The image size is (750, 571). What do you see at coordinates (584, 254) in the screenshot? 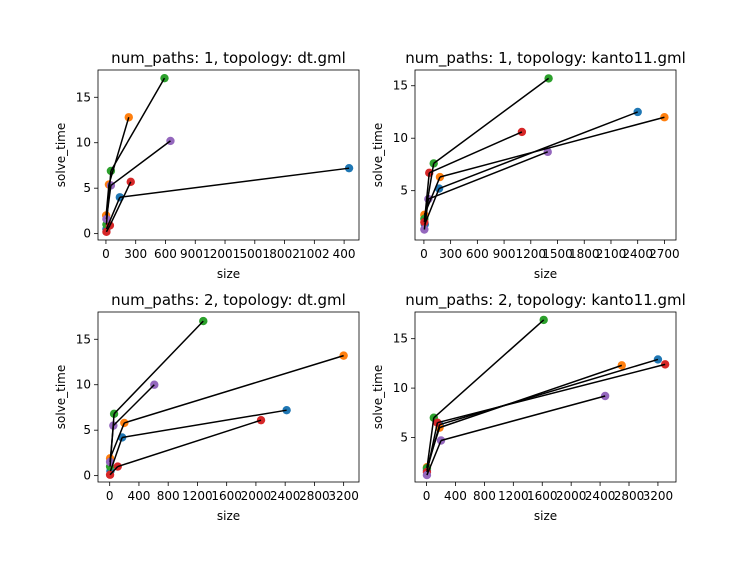
I see `x-tick-label: 1800` at bounding box center [584, 254].